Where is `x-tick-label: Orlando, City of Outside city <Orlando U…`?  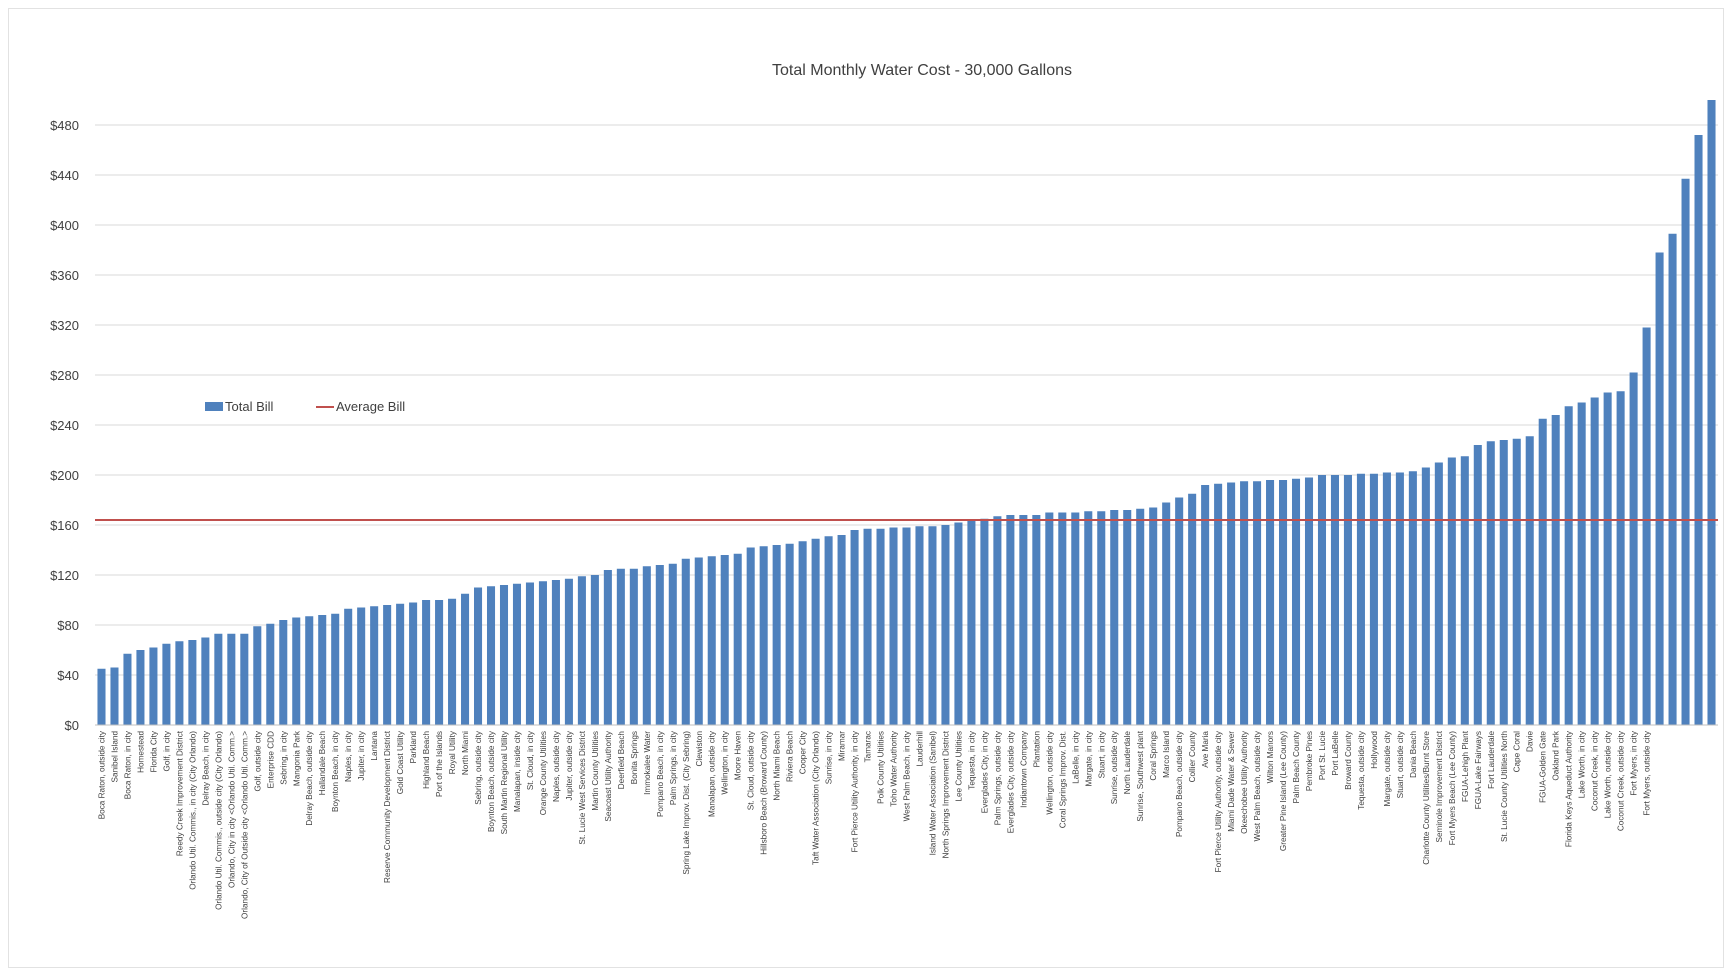 x-tick-label: Orlando, City of Outside city <Orlando U… is located at coordinates (244, 825).